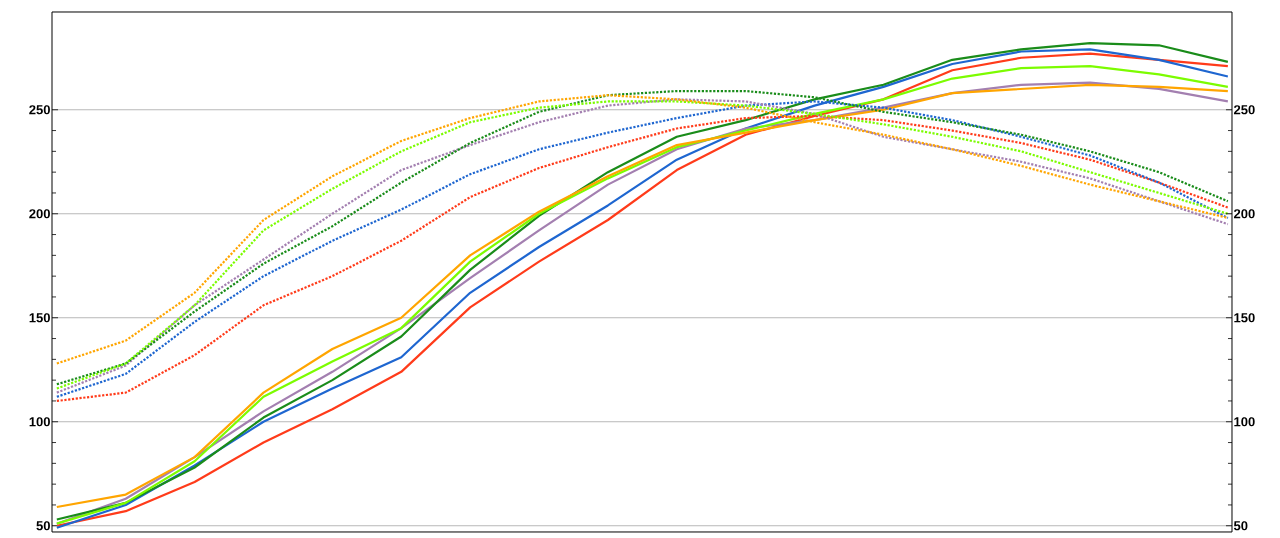  What do you see at coordinates (1244, 318) in the screenshot?
I see `y2-tick-label: 150` at bounding box center [1244, 318].